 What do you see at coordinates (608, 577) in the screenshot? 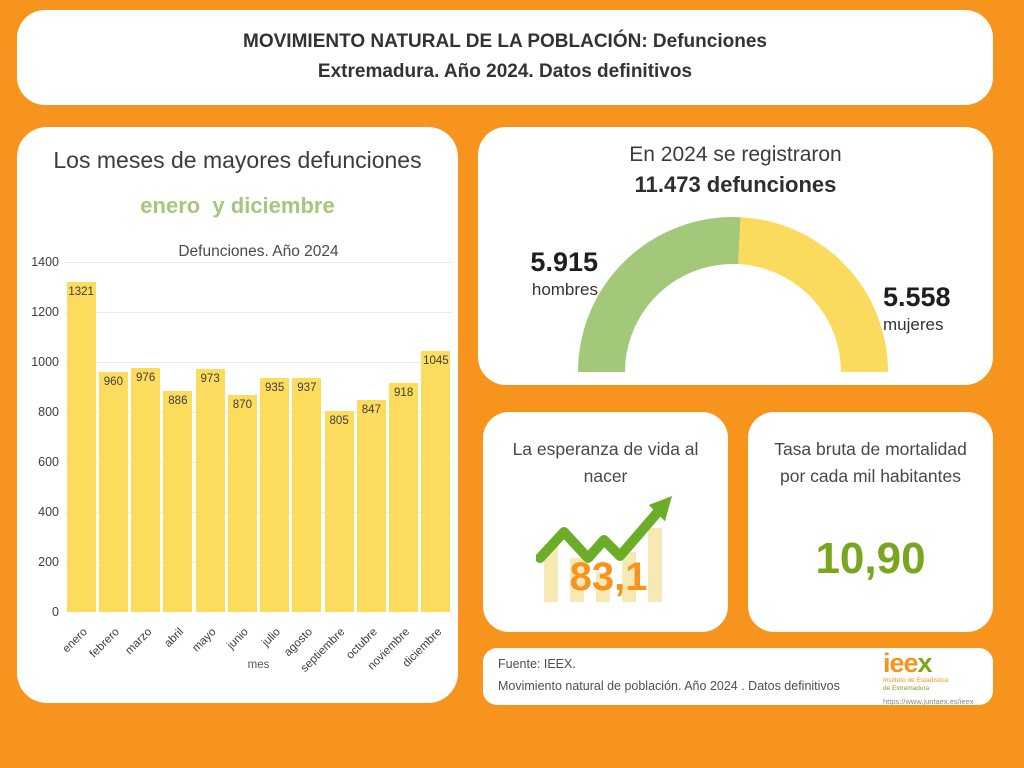
I see `life-expectancy-value: 83,1` at bounding box center [608, 577].